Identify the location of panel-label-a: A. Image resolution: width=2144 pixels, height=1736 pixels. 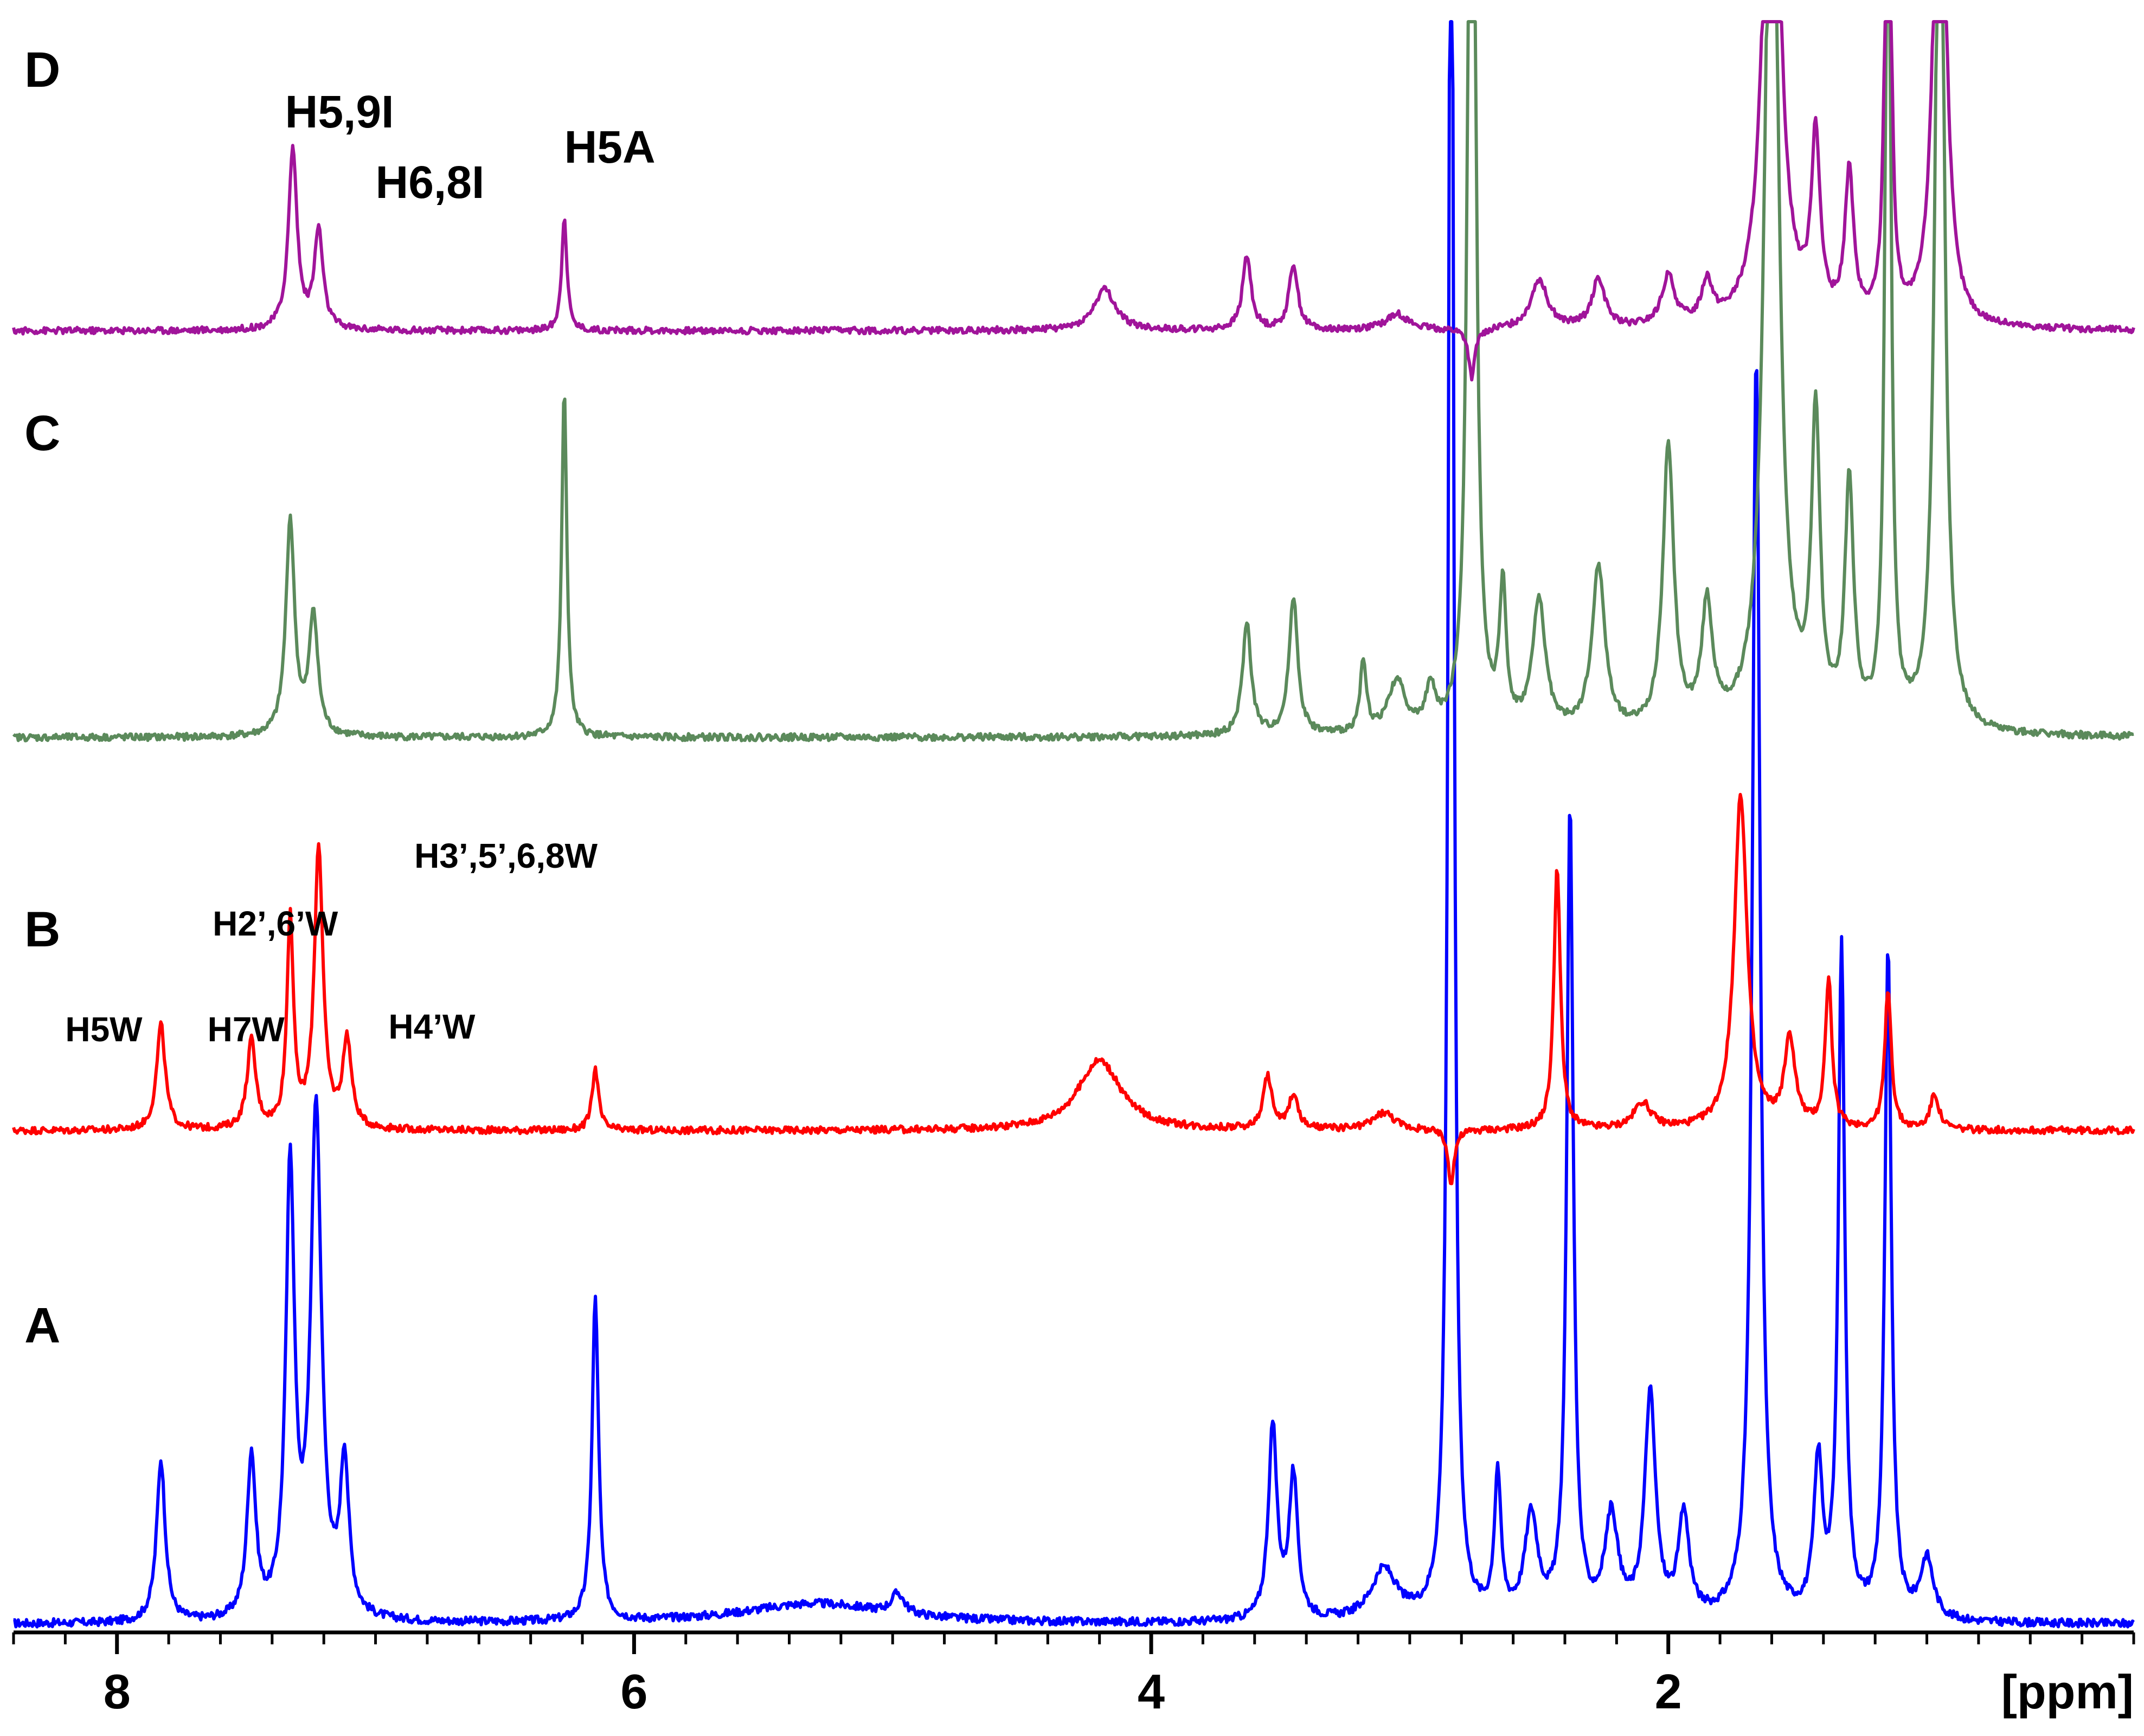
(42, 1326).